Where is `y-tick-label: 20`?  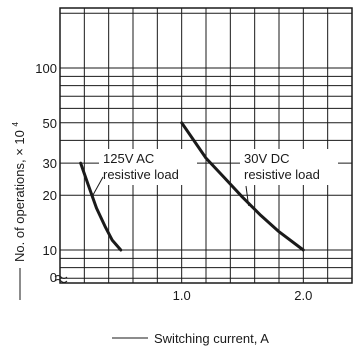 y-tick-label: 20 is located at coordinates (50, 195).